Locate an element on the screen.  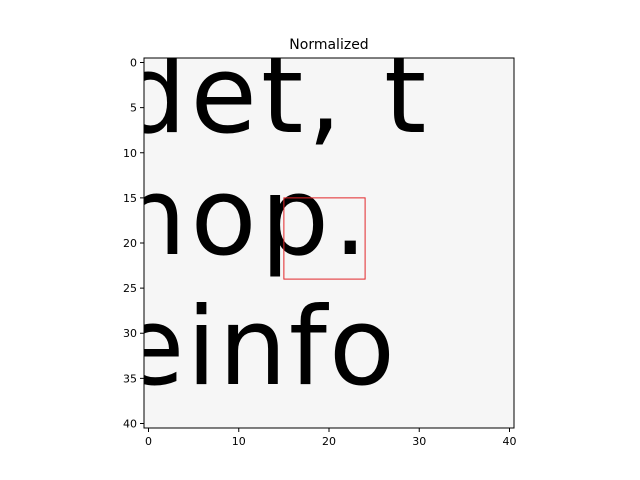
x-axis: 0 10 20 30 40 is located at coordinates (330, 438).